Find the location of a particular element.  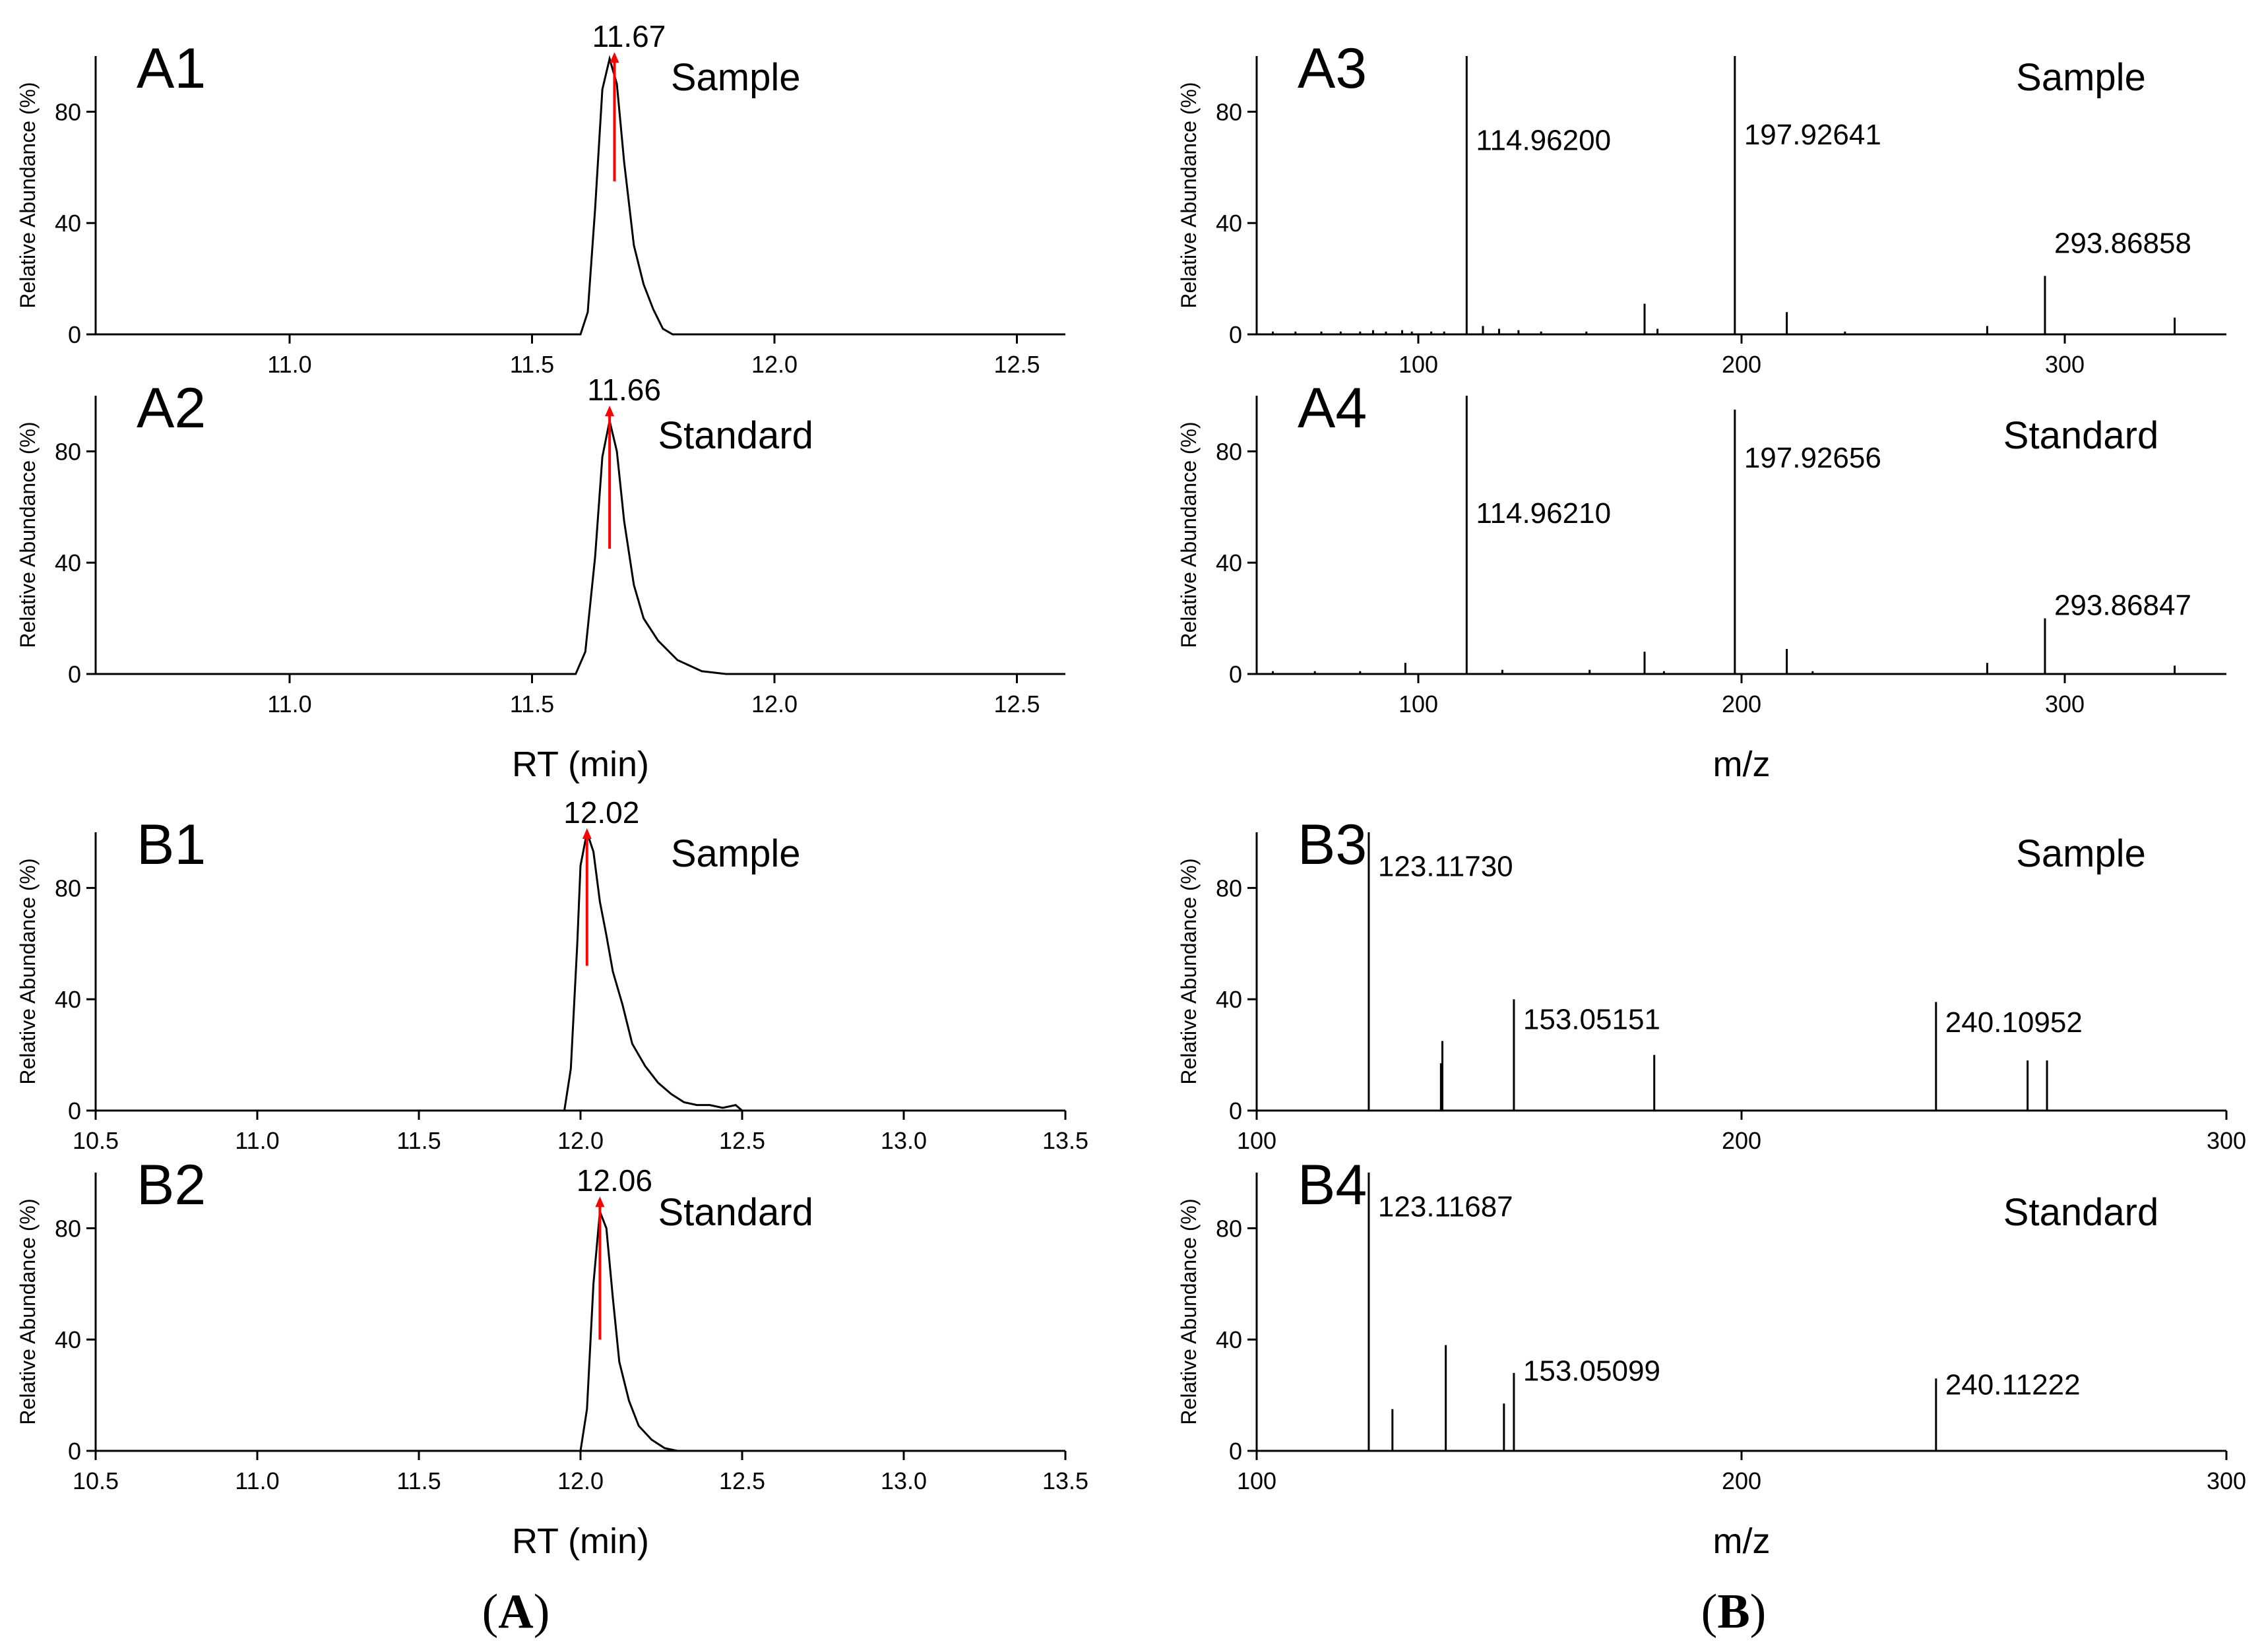

panel-label: B3 is located at coordinates (1332, 844).